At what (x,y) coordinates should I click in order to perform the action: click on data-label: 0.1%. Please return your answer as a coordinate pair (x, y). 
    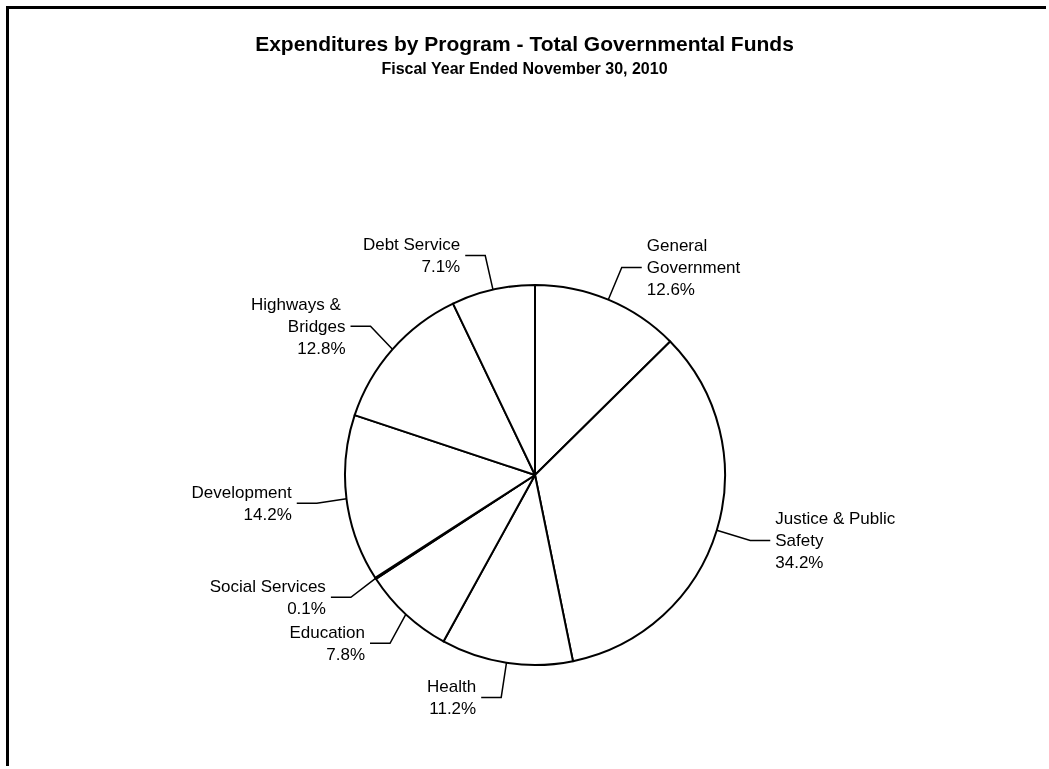
    Looking at the image, I should click on (306, 608).